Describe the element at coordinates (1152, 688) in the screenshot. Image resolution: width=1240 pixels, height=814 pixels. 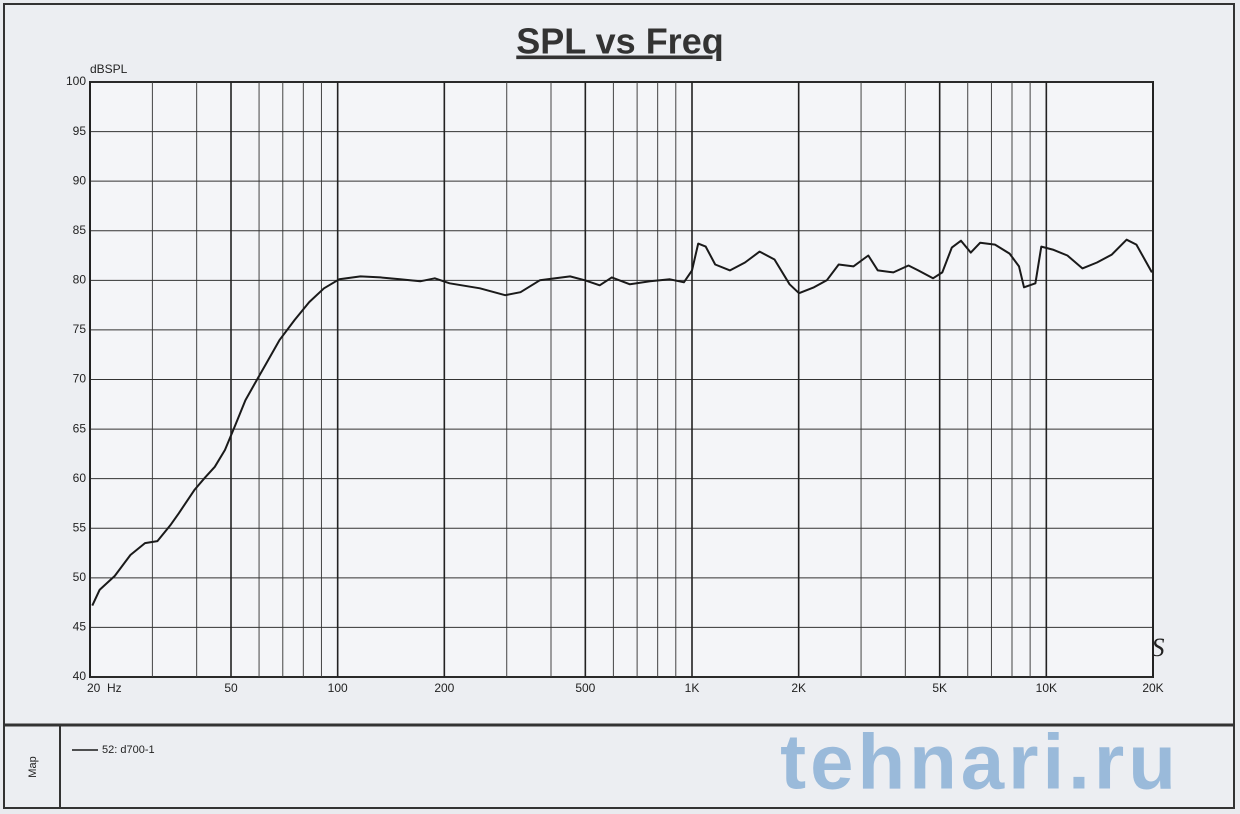
I see `x-tick-label: 20K` at that location.